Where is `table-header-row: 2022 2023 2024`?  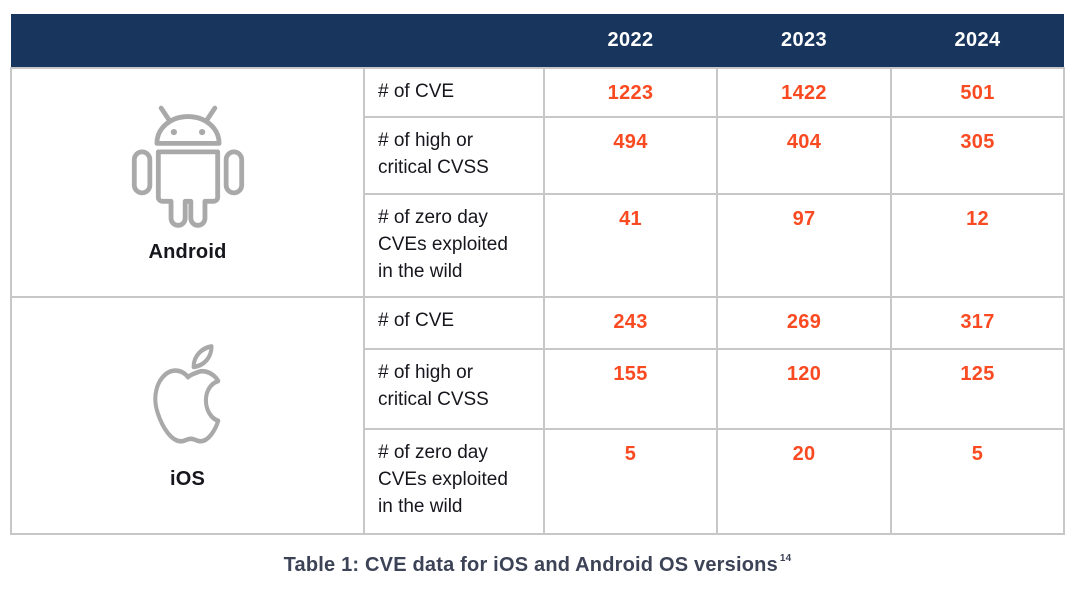 table-header-row: 2022 2023 2024 is located at coordinates (537, 41).